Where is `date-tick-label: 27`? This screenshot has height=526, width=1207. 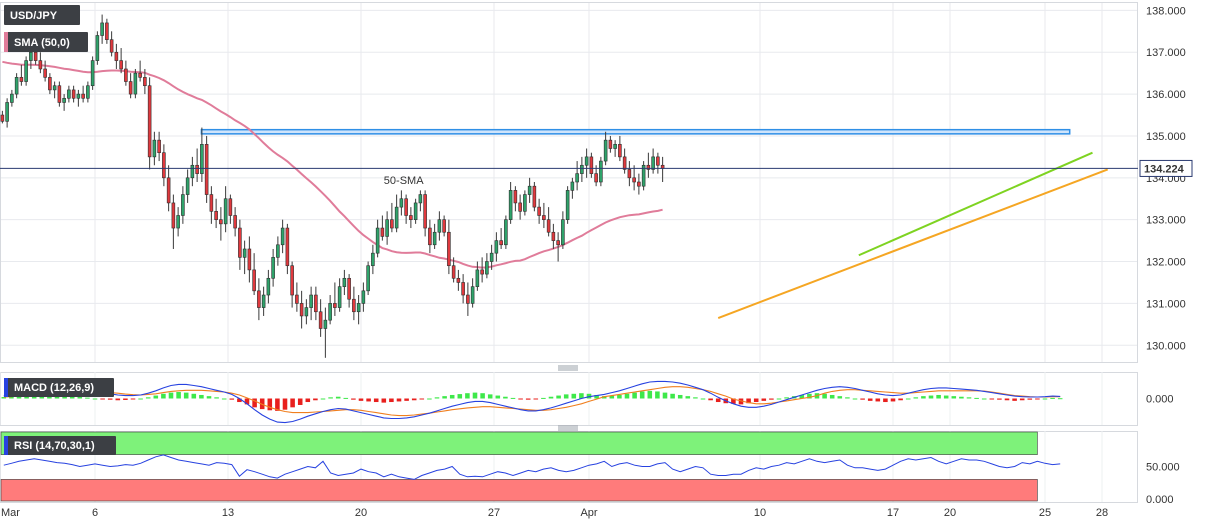
date-tick-label: 27 is located at coordinates (494, 513).